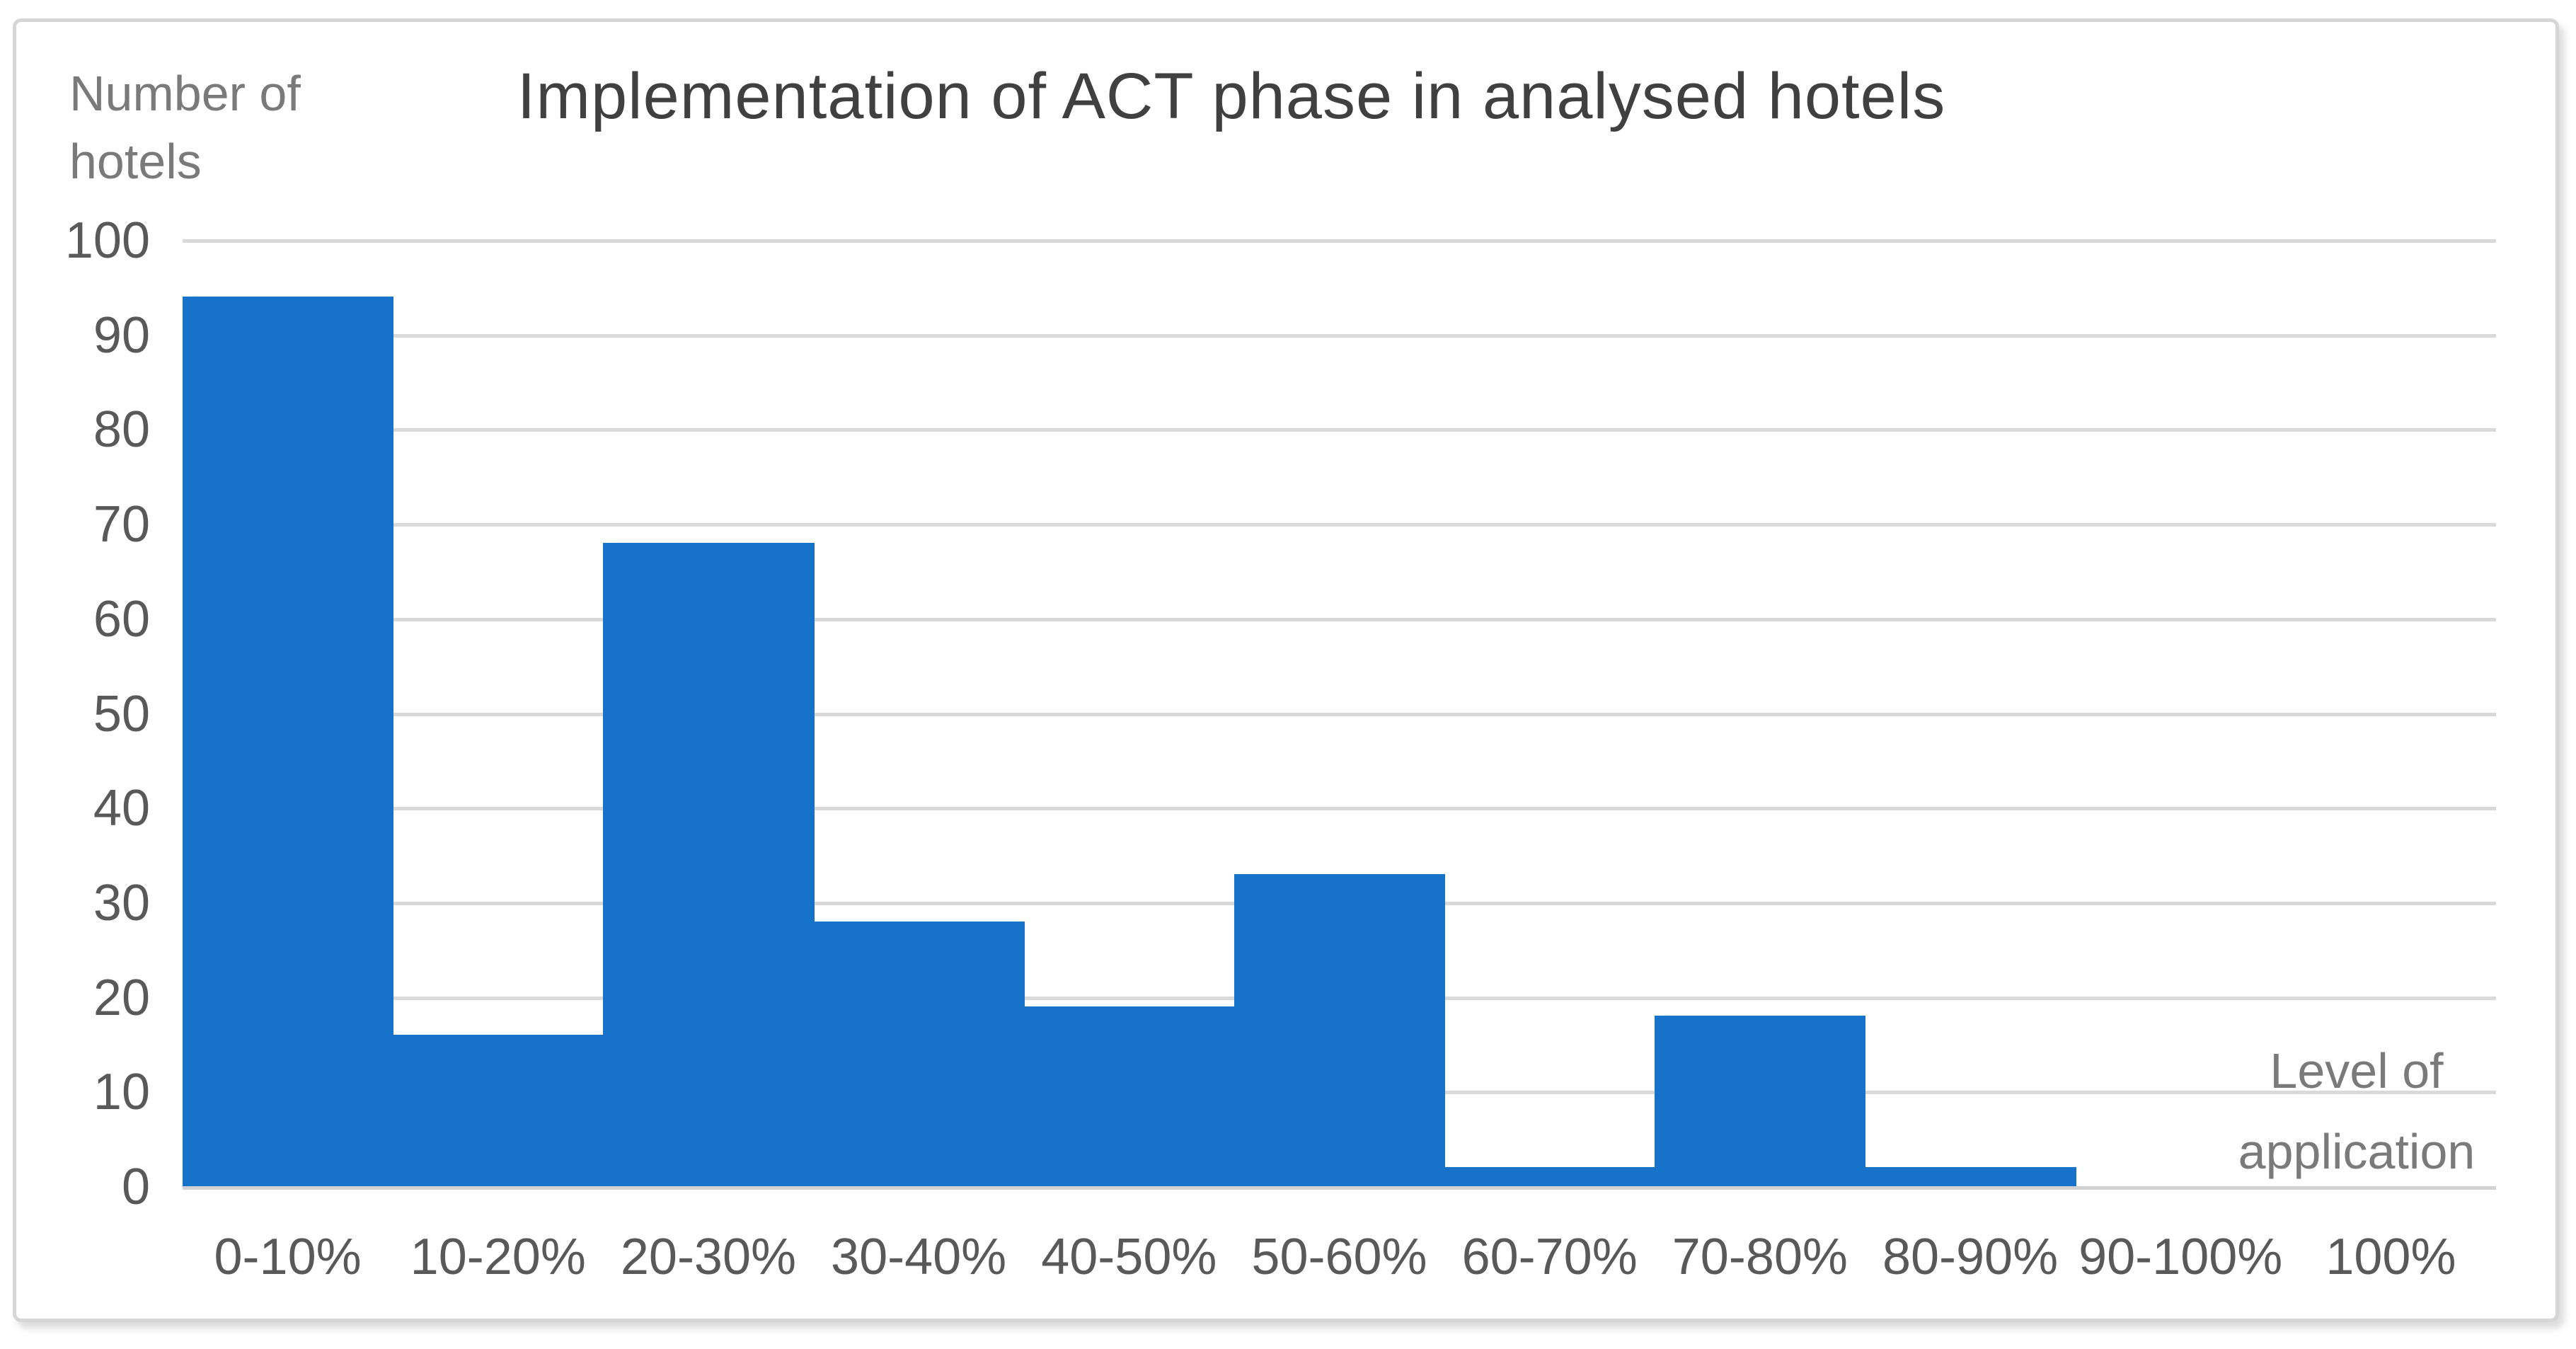 This screenshot has height=1349, width=2576. What do you see at coordinates (122, 524) in the screenshot?
I see `y-tick-label-70: 70` at bounding box center [122, 524].